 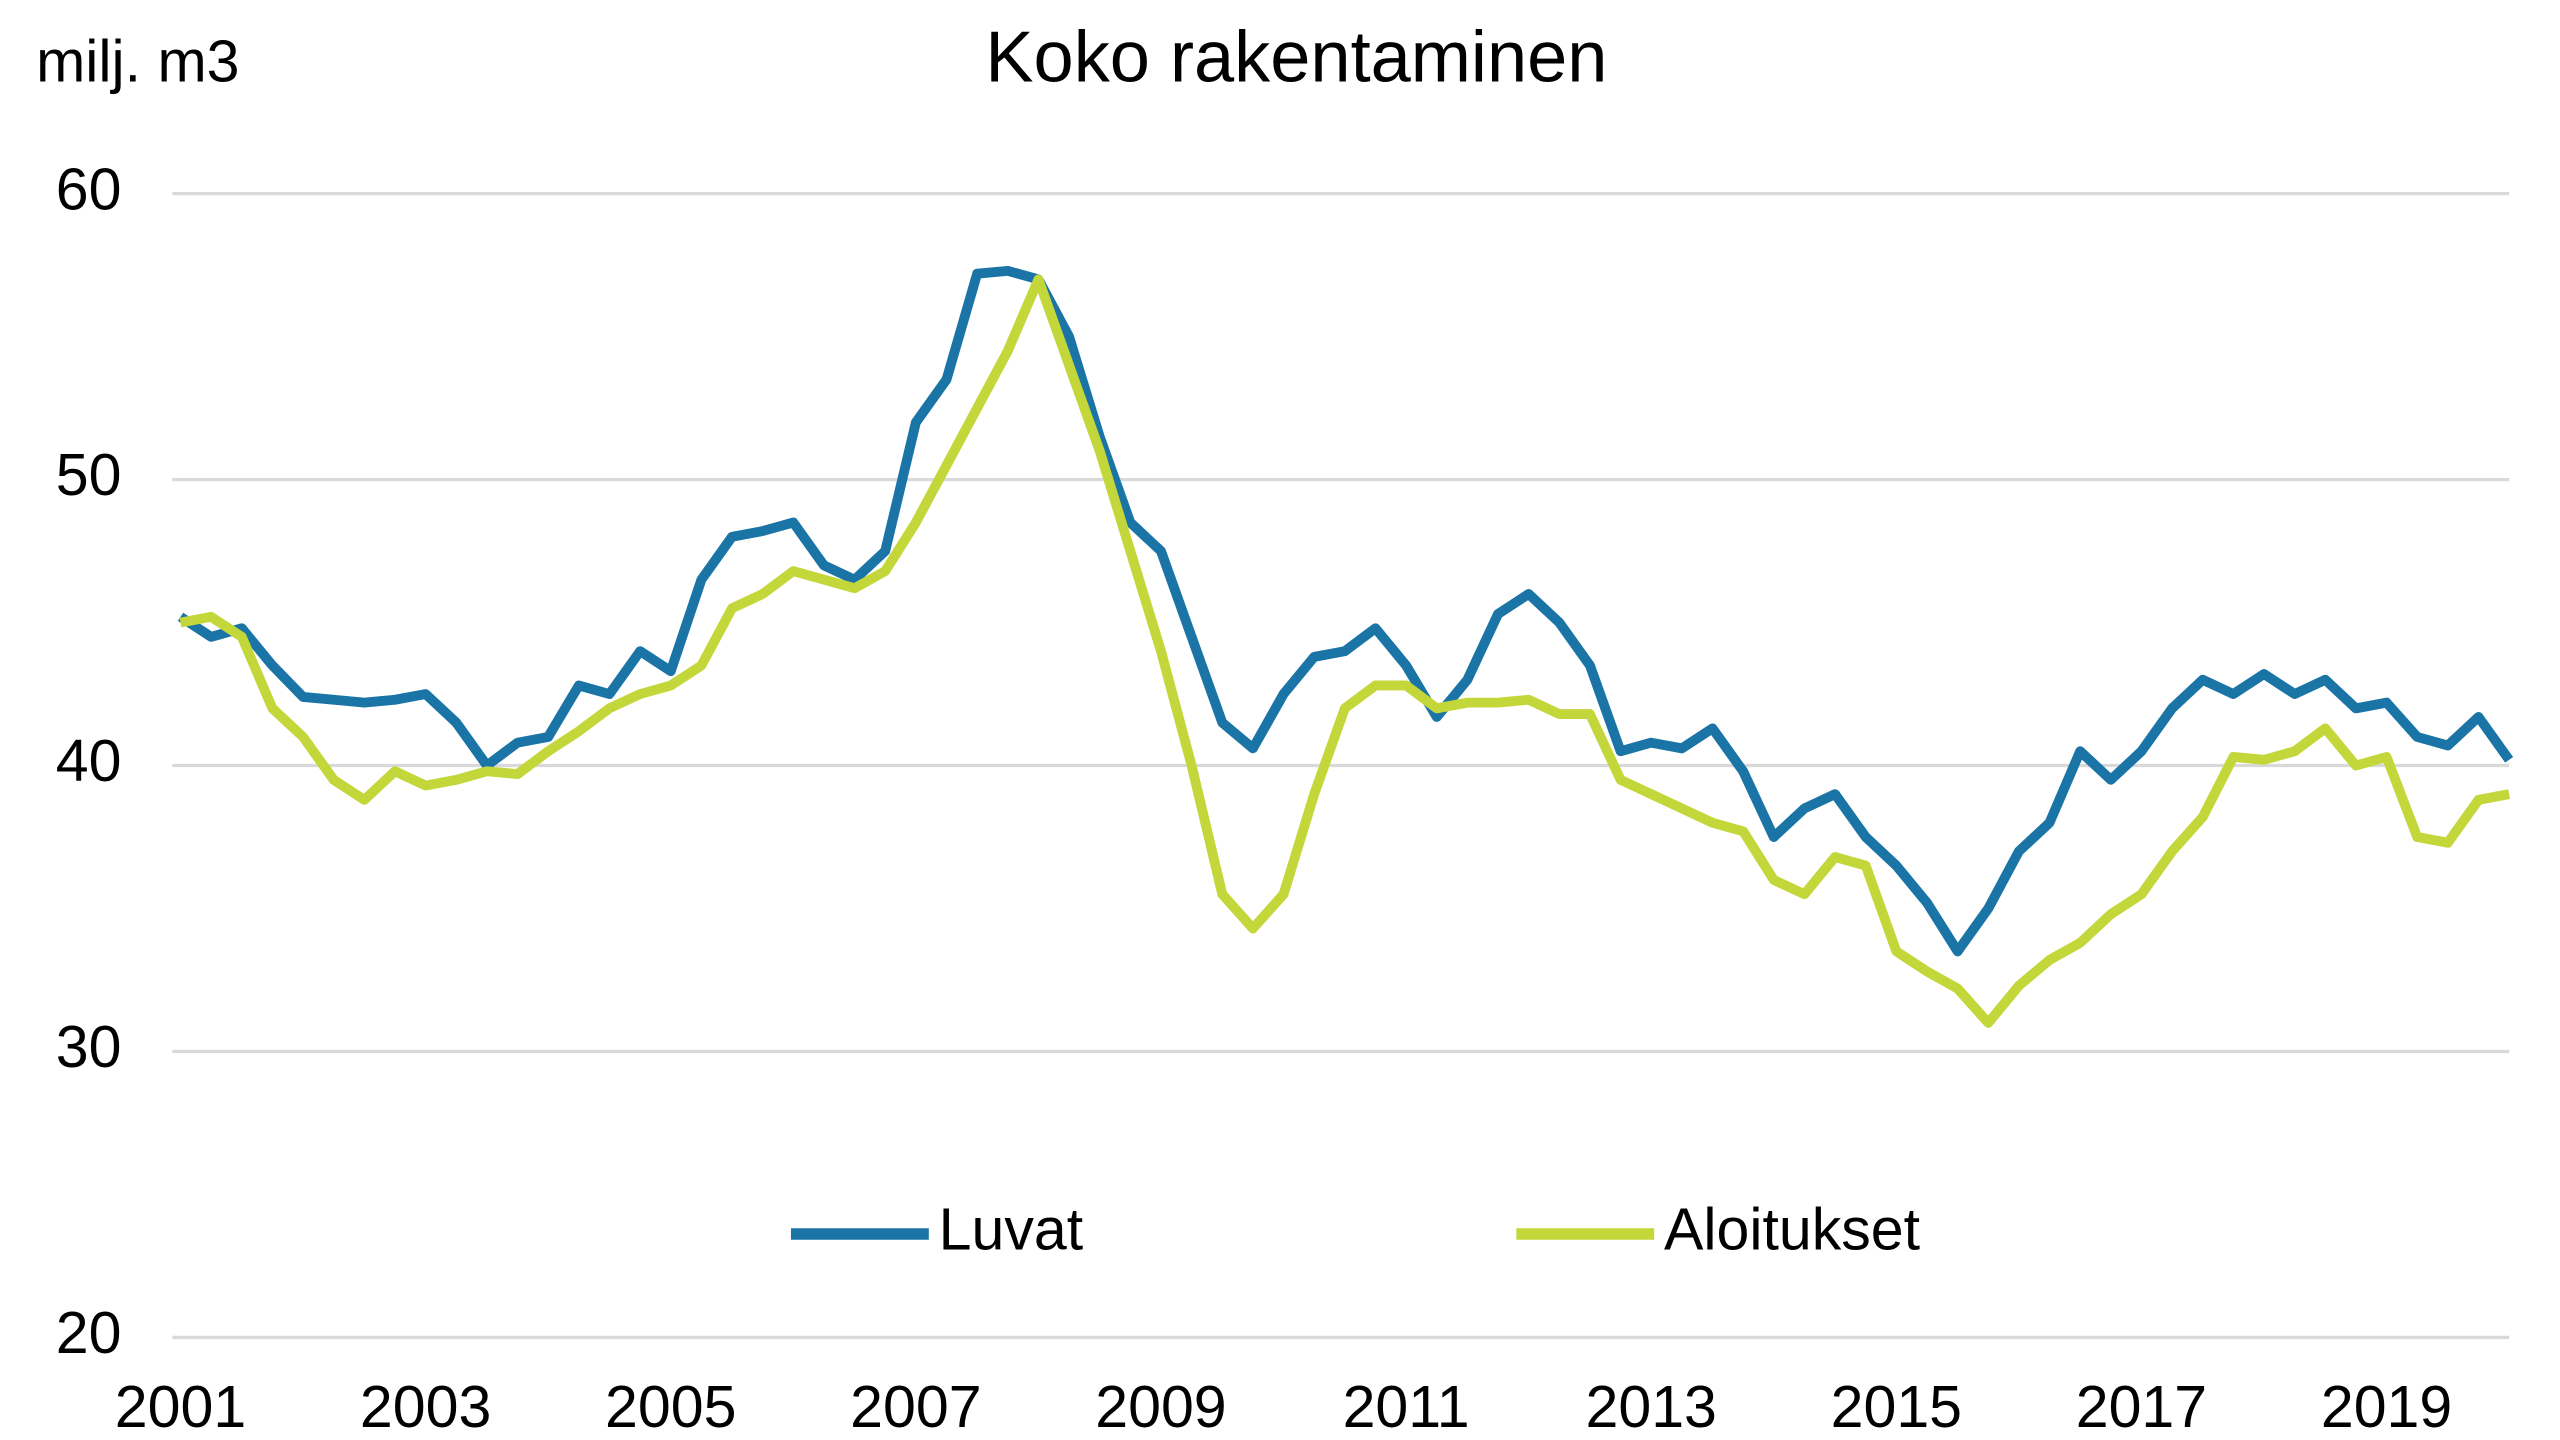 What do you see at coordinates (137, 61) in the screenshot?
I see `y-axis-label: milj. m3` at bounding box center [137, 61].